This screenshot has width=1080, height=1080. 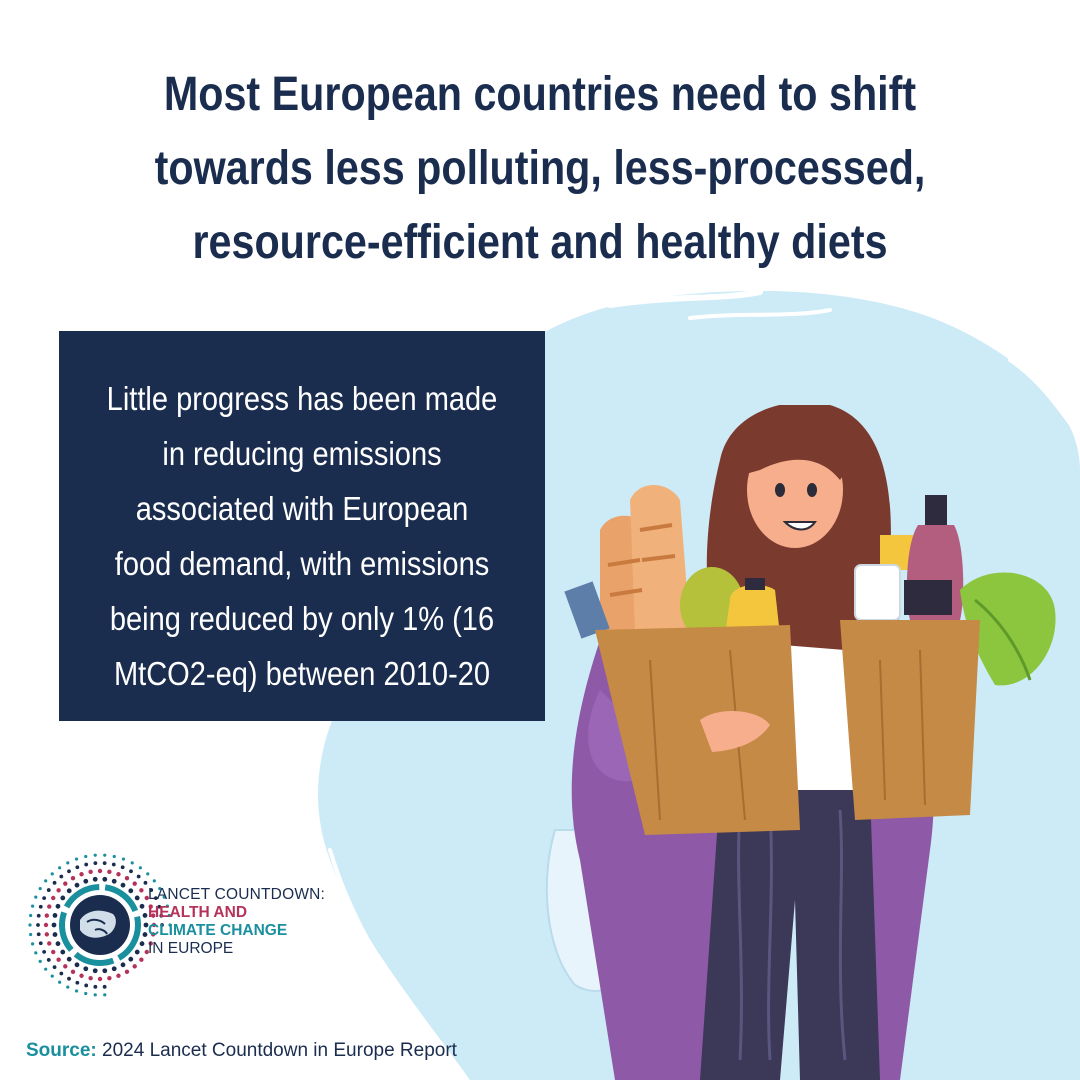 I want to click on lancet-countdown-logo, so click(x=100, y=925).